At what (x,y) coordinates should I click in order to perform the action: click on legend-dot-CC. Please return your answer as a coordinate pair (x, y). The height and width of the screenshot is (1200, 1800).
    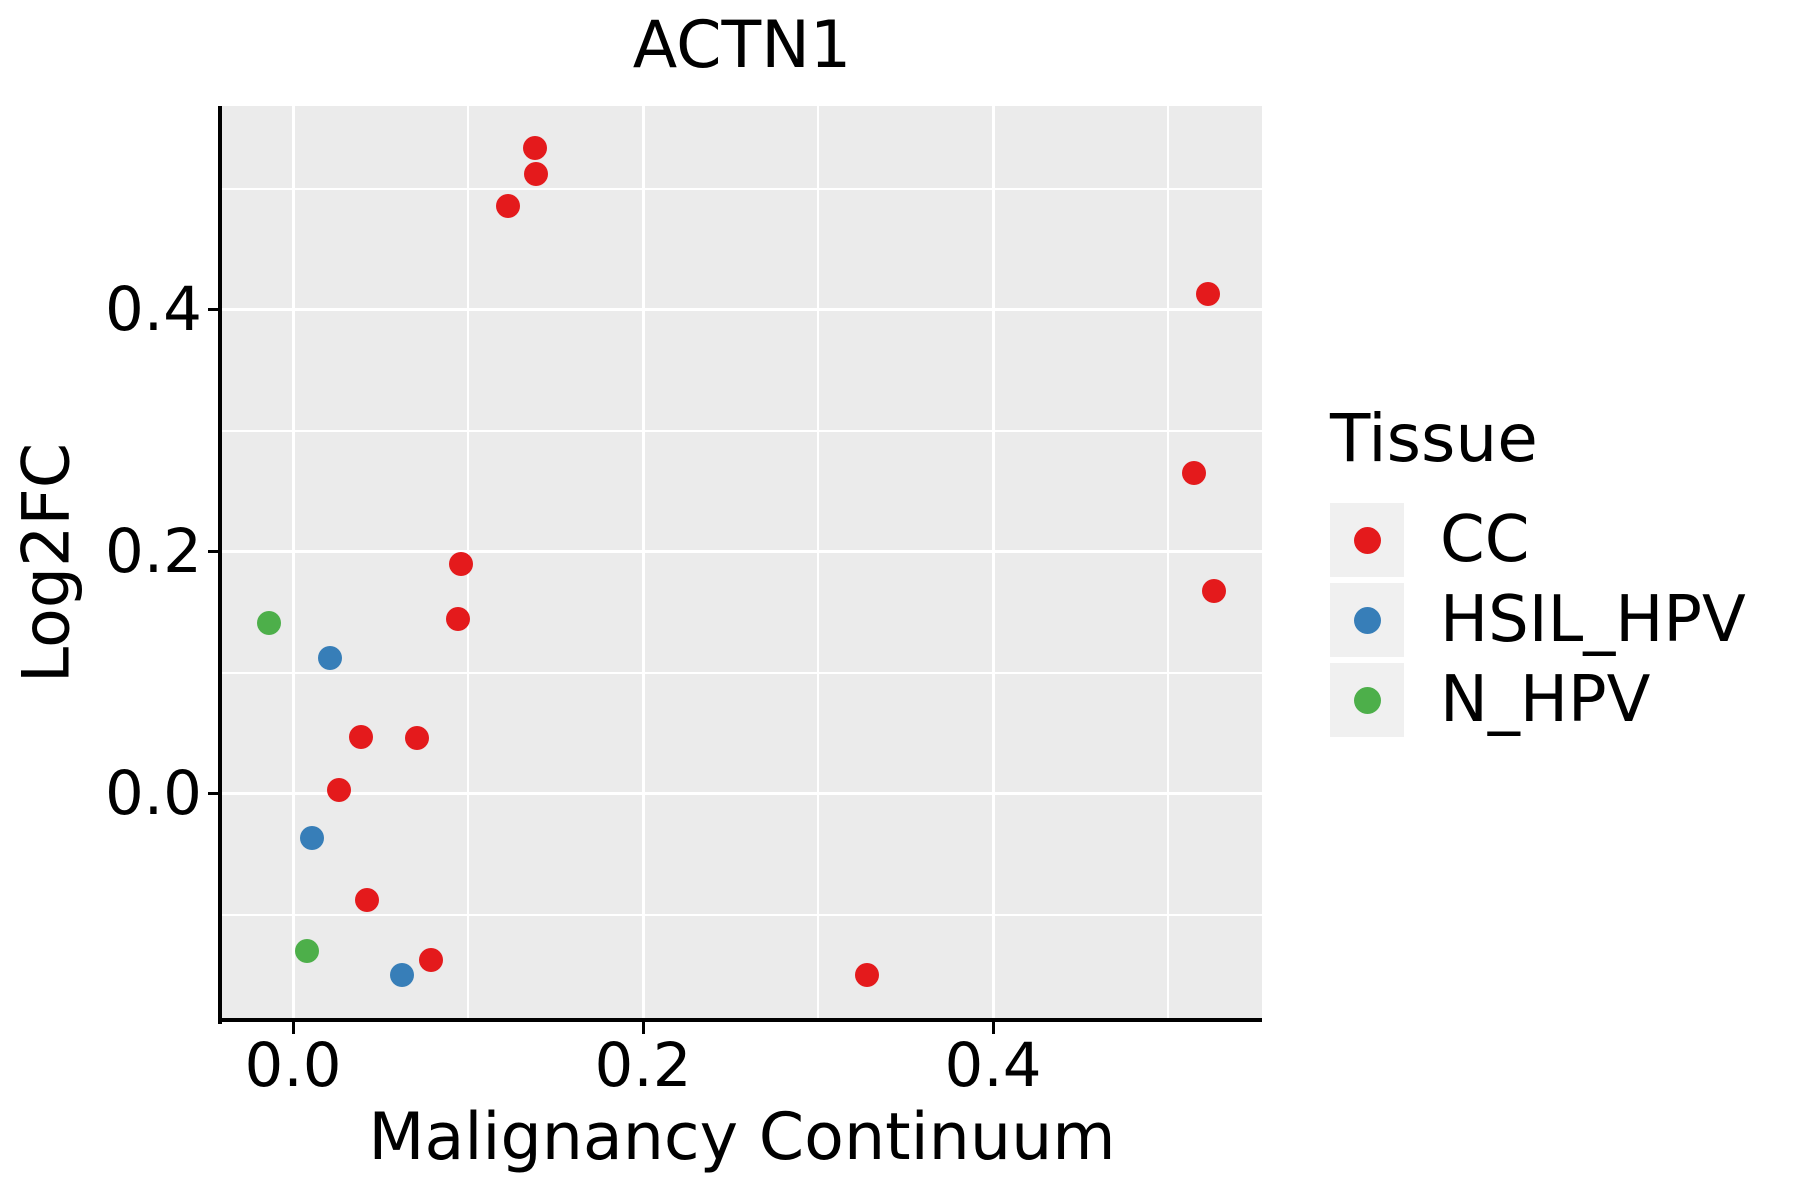
    Looking at the image, I should click on (1367, 540).